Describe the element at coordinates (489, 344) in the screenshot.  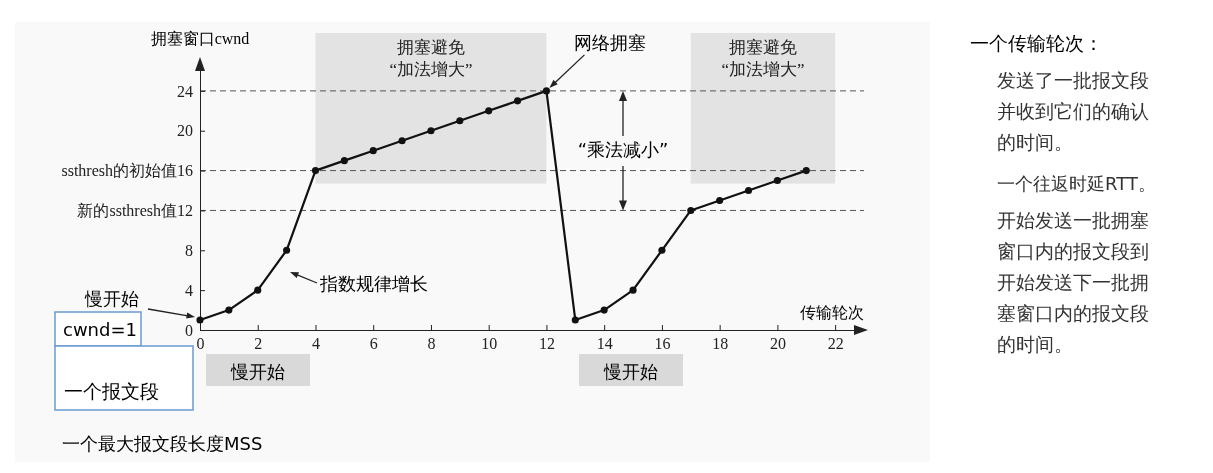
I see `x-tick-label: 10` at that location.